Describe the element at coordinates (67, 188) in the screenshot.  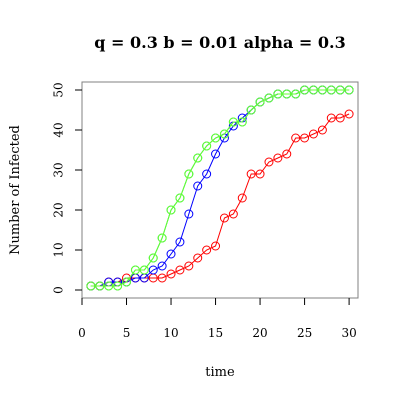
I see `y-axis: 0 10 20 30 40 50` at that location.